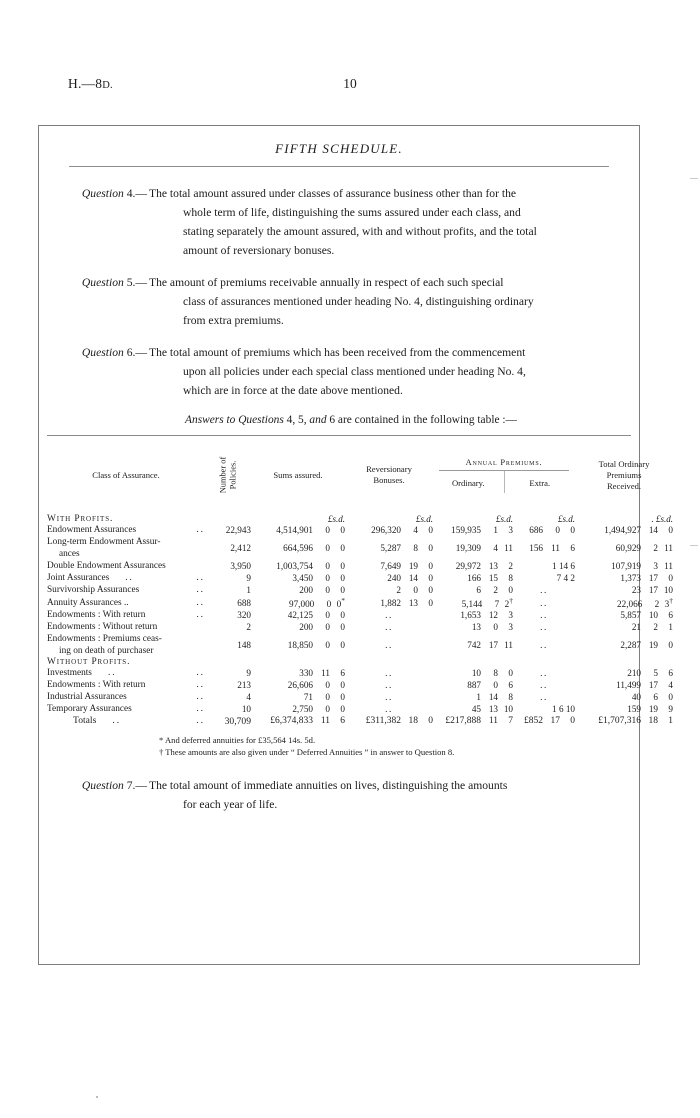 This screenshot has height=1118, width=700. Describe the element at coordinates (343, 600) in the screenshot. I see `footnote-marker-asterisk: *` at that location.